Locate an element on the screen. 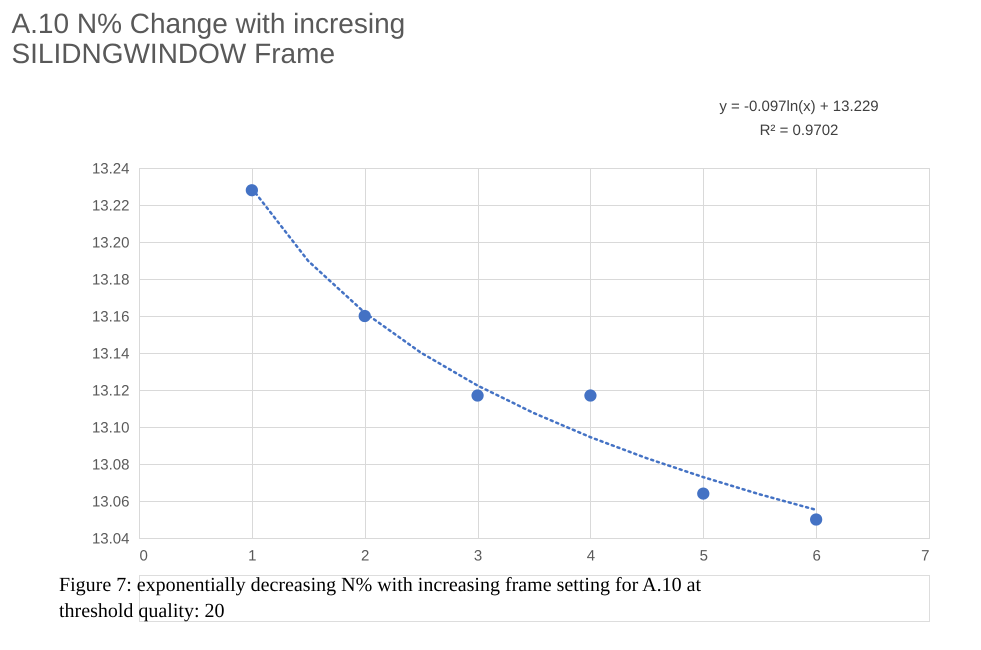 The width and height of the screenshot is (981, 650). y-tick-label: 13.04 is located at coordinates (111, 539).